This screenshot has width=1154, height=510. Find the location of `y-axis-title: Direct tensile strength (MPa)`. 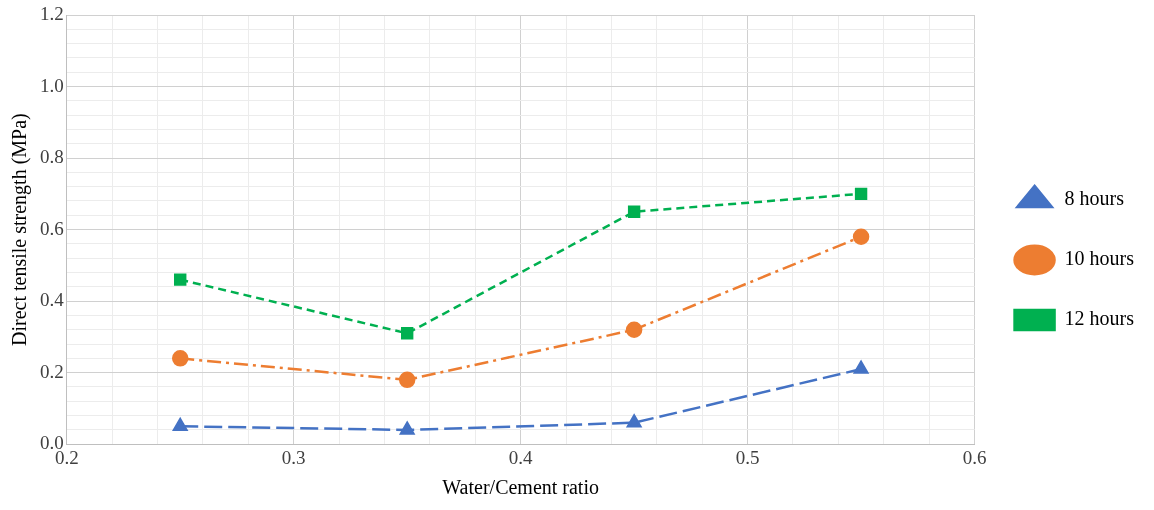

y-axis-title: Direct tensile strength (MPa) is located at coordinates (20, 229).